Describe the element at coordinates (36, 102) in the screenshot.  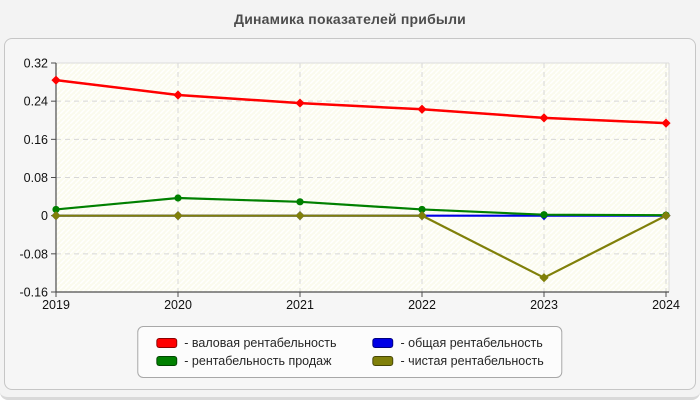
I see `y-axis-label: 0.24` at that location.